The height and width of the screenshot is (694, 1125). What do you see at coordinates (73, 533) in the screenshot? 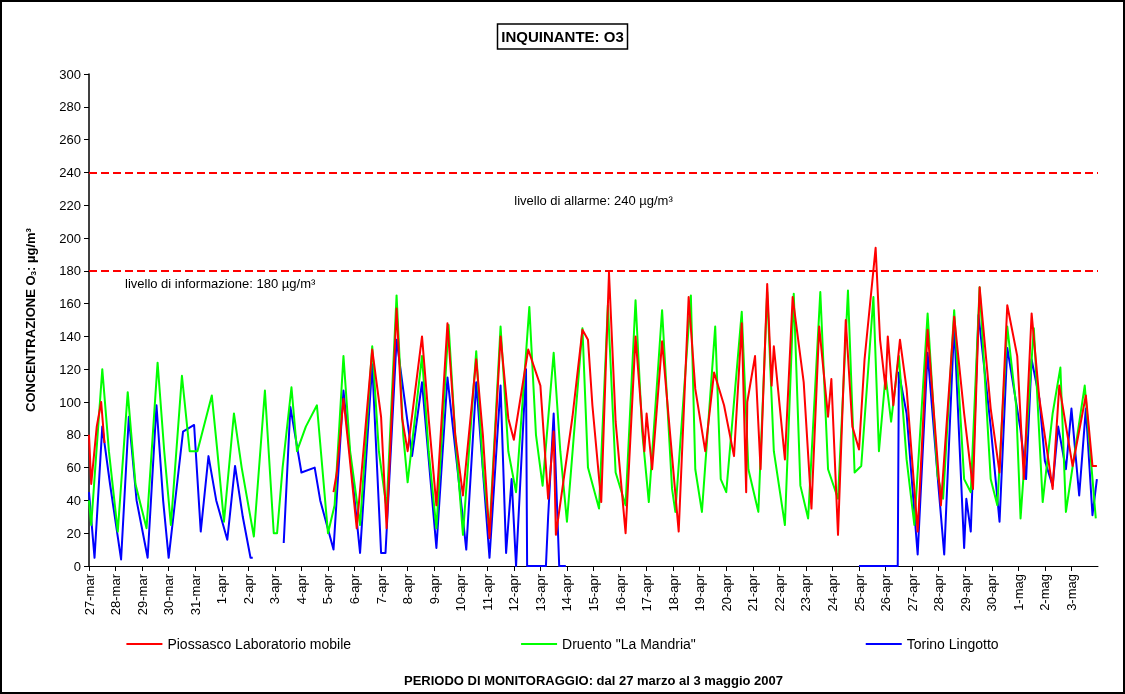
I see `y-tick-label: 20` at bounding box center [73, 533].